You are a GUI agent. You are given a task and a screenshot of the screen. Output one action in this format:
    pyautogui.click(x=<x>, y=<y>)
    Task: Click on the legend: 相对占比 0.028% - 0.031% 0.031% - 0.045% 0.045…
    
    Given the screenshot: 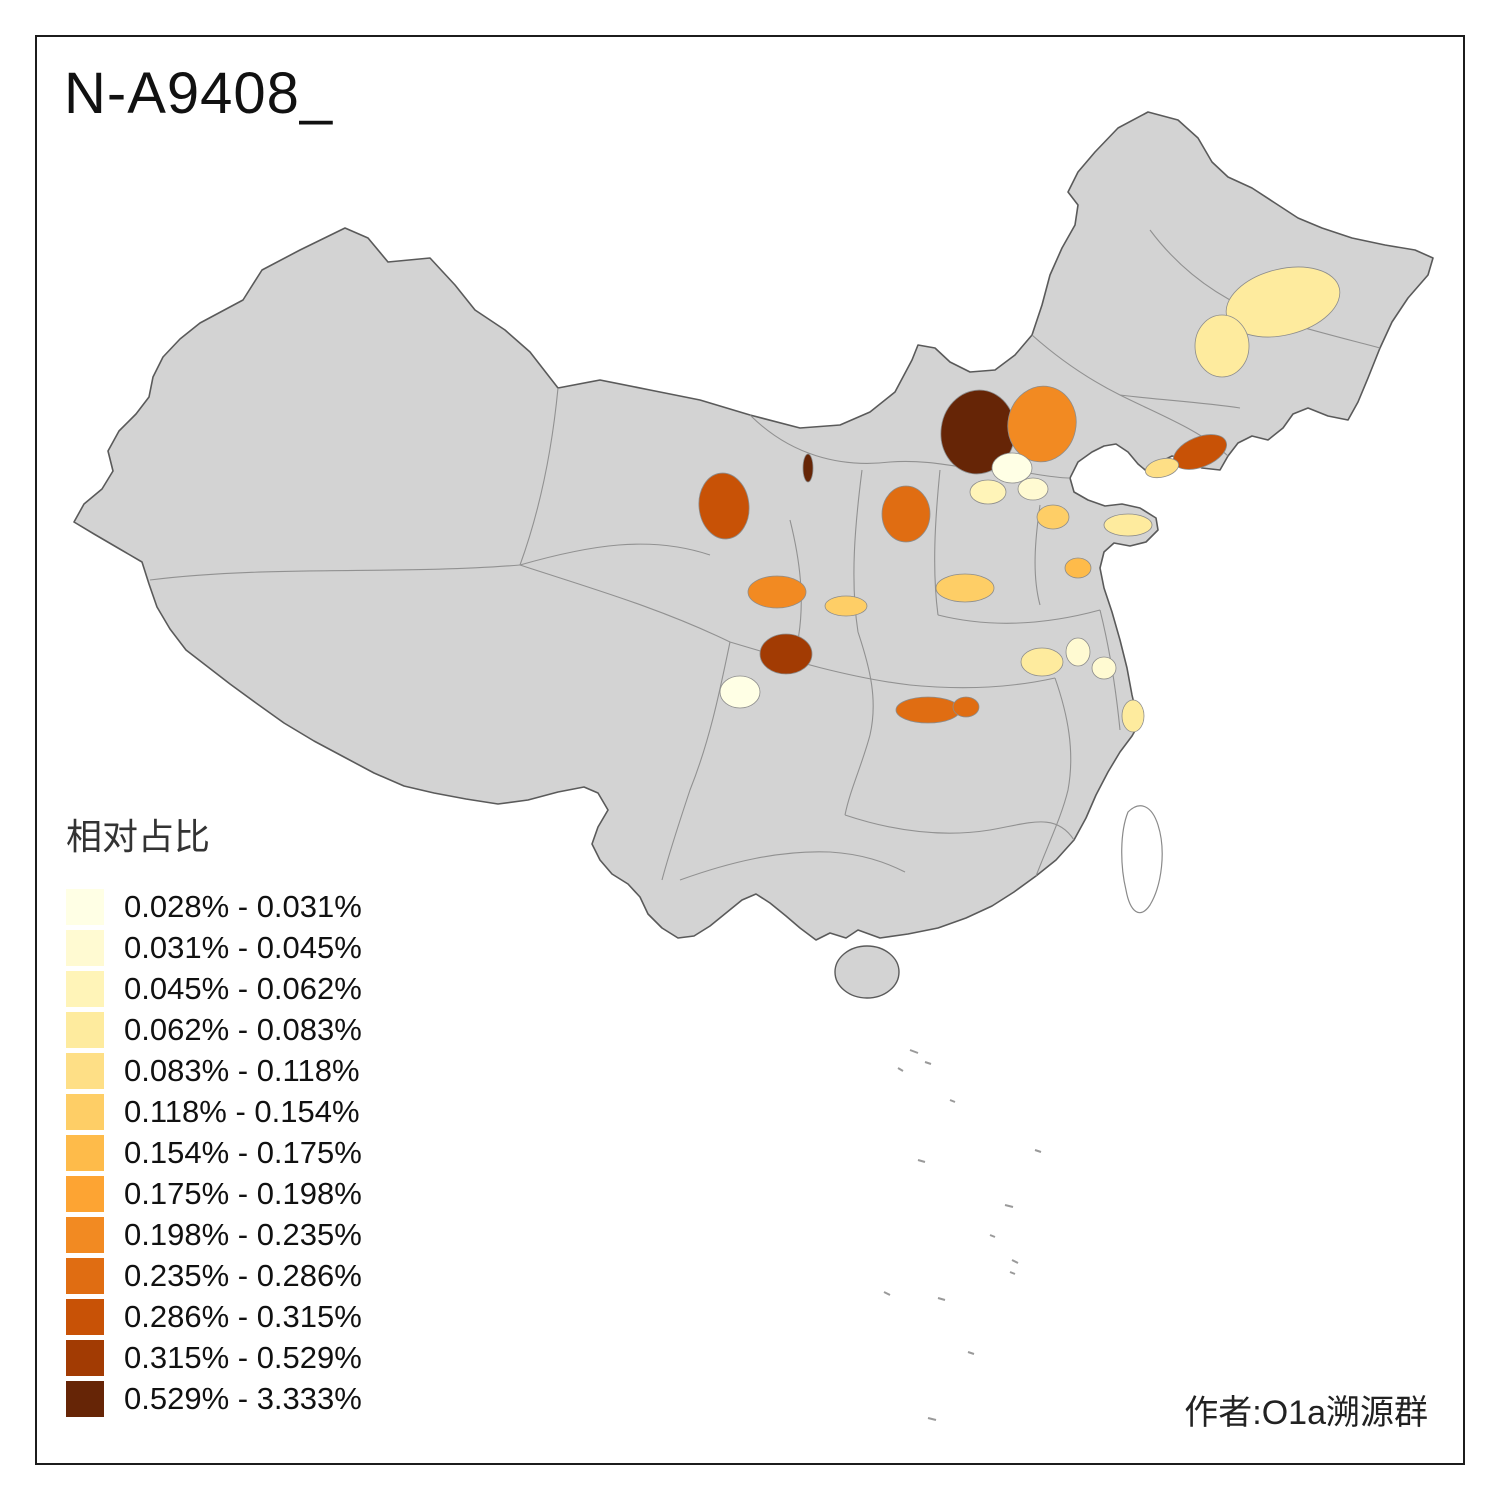 What is the action you would take?
    pyautogui.click(x=214, y=1113)
    